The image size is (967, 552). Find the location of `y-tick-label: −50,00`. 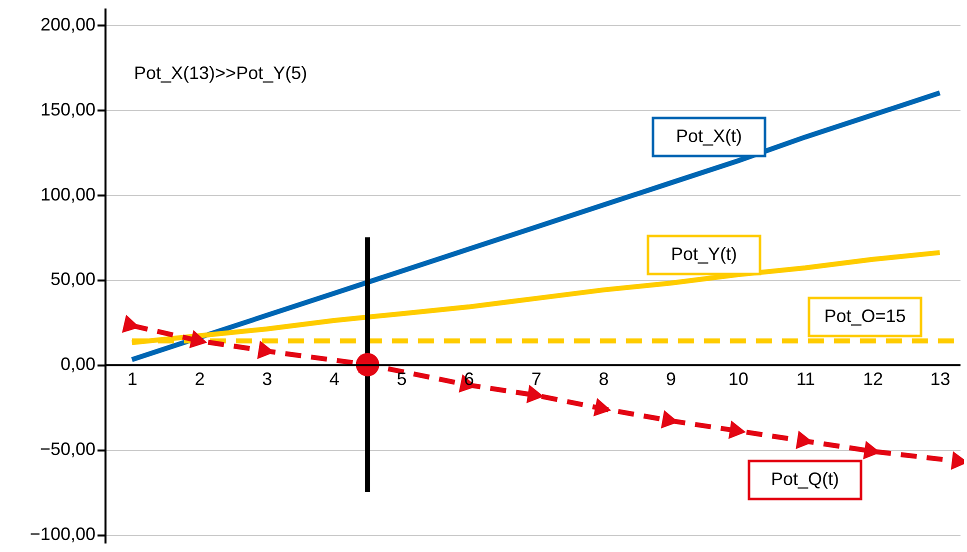

y-tick-label: −50,00 is located at coordinates (68, 449).